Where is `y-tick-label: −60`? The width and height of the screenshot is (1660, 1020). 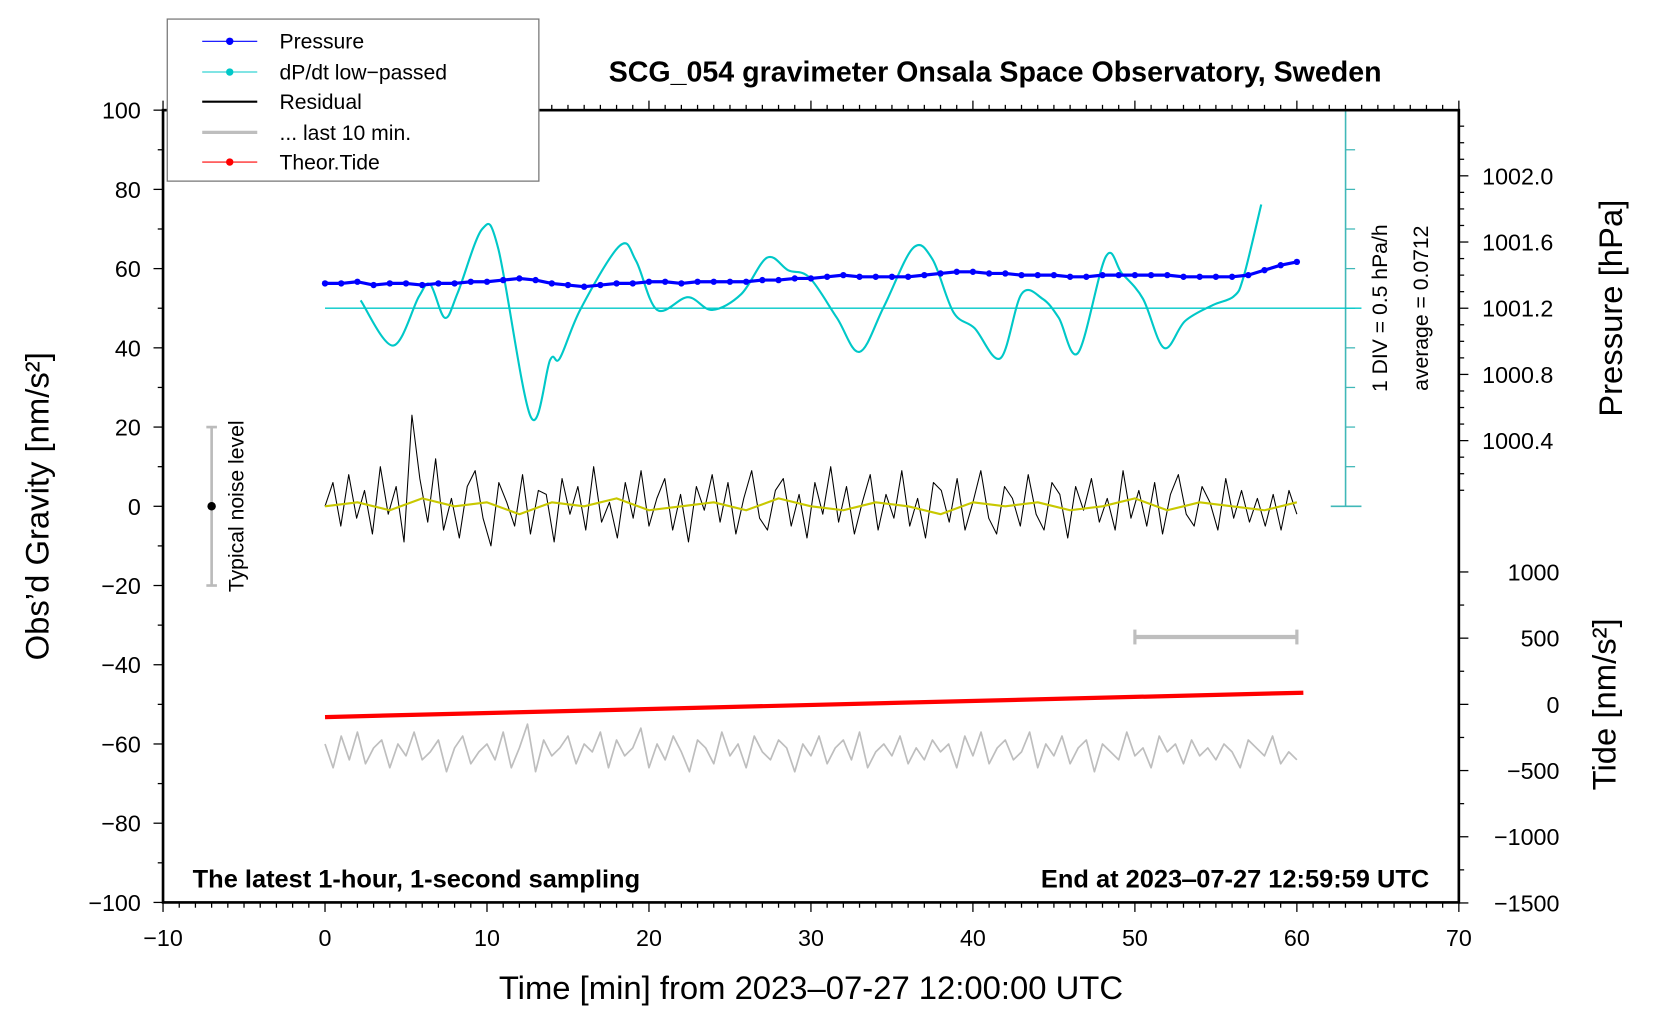 y-tick-label: −60 is located at coordinates (121, 744).